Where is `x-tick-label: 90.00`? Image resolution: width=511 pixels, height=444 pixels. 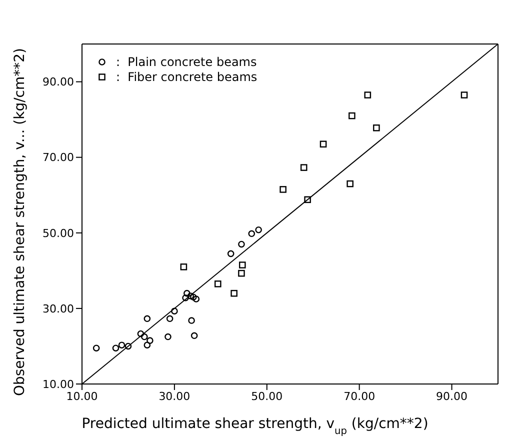
x-tick-label: 90.00 is located at coordinates (452, 396).